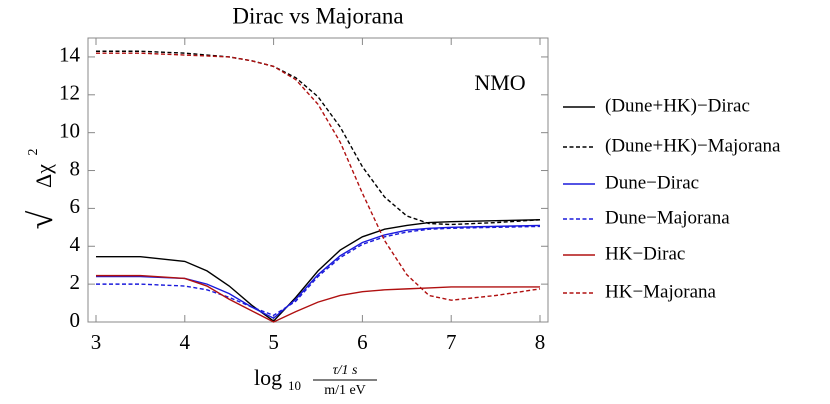 This screenshot has width=830, height=404. I want to click on x-tick-label: 8, so click(540, 342).